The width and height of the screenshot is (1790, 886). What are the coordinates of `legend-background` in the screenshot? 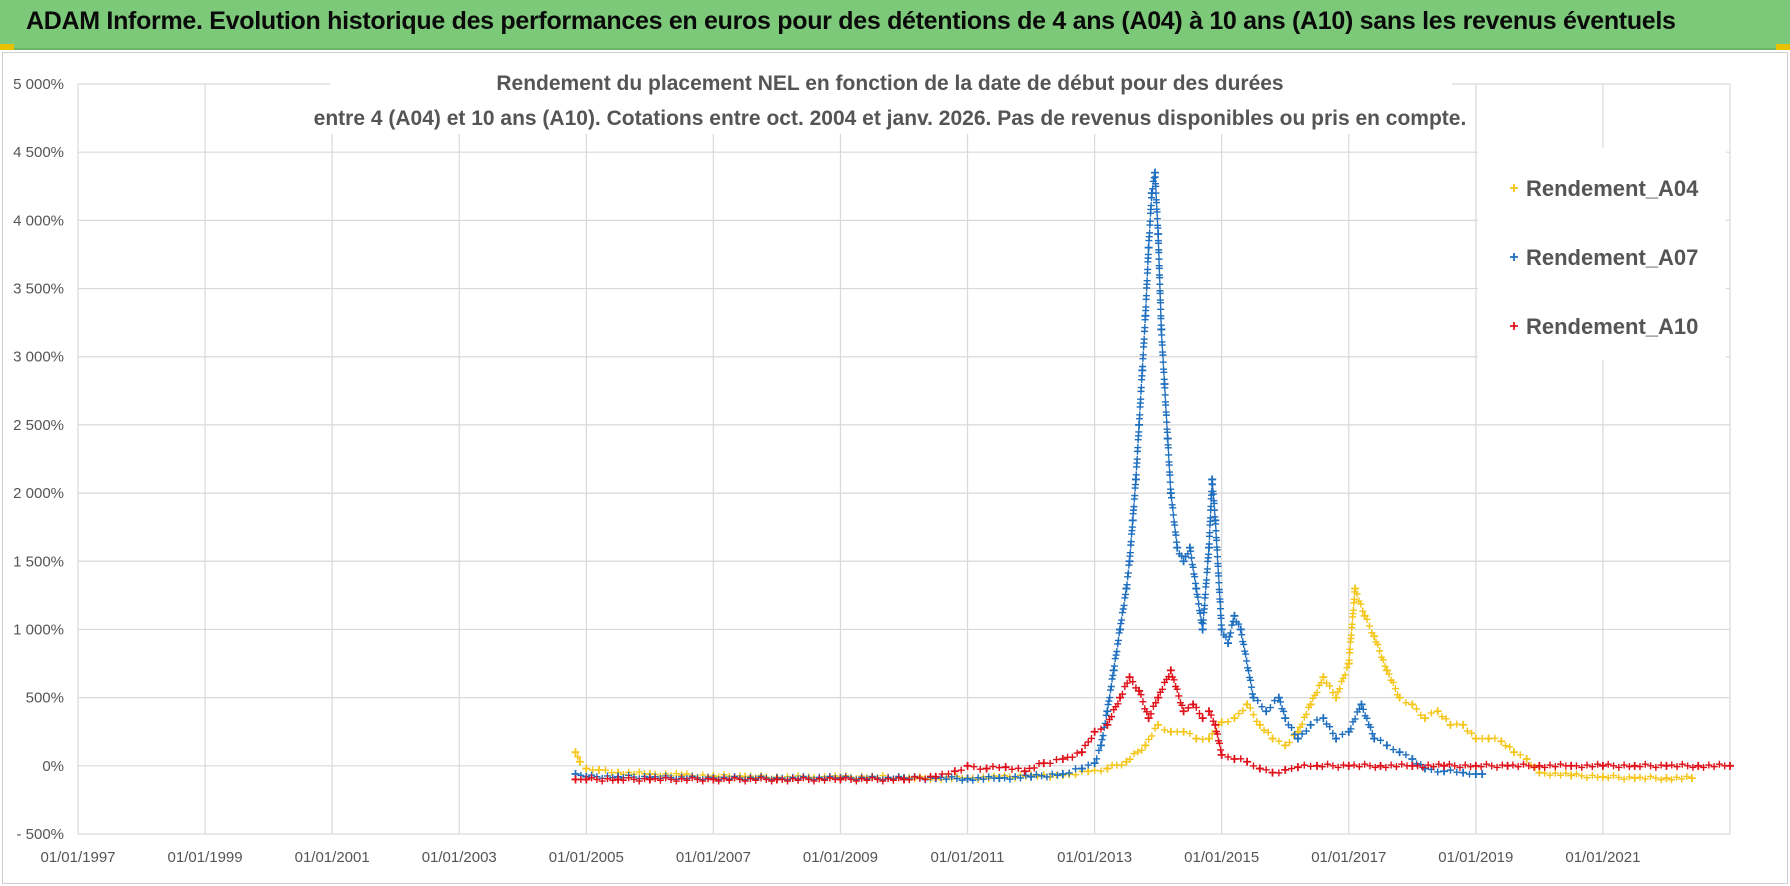 It's located at (1602, 254).